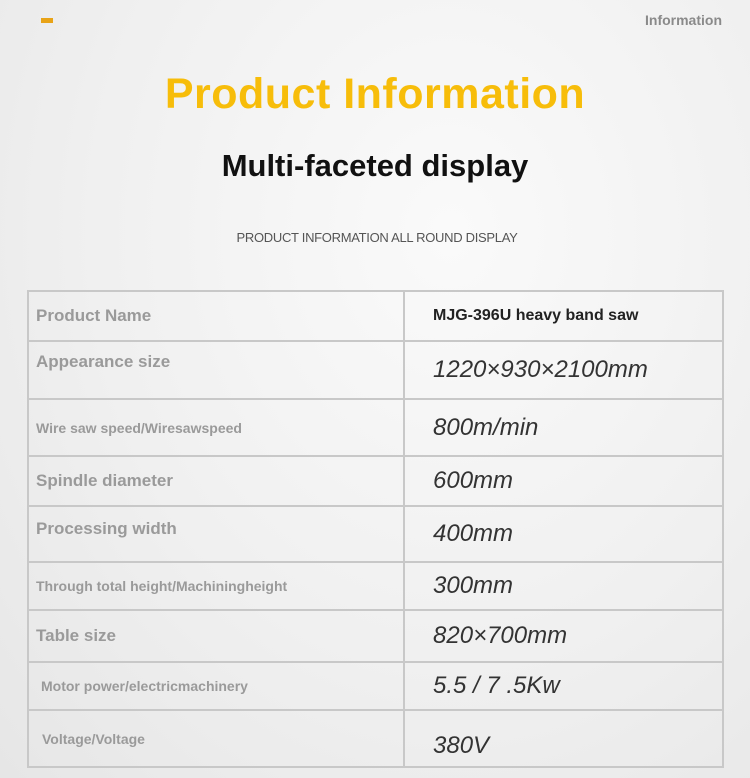  I want to click on table-row: Product Name MJG-396U heavy band saw, so click(375, 316).